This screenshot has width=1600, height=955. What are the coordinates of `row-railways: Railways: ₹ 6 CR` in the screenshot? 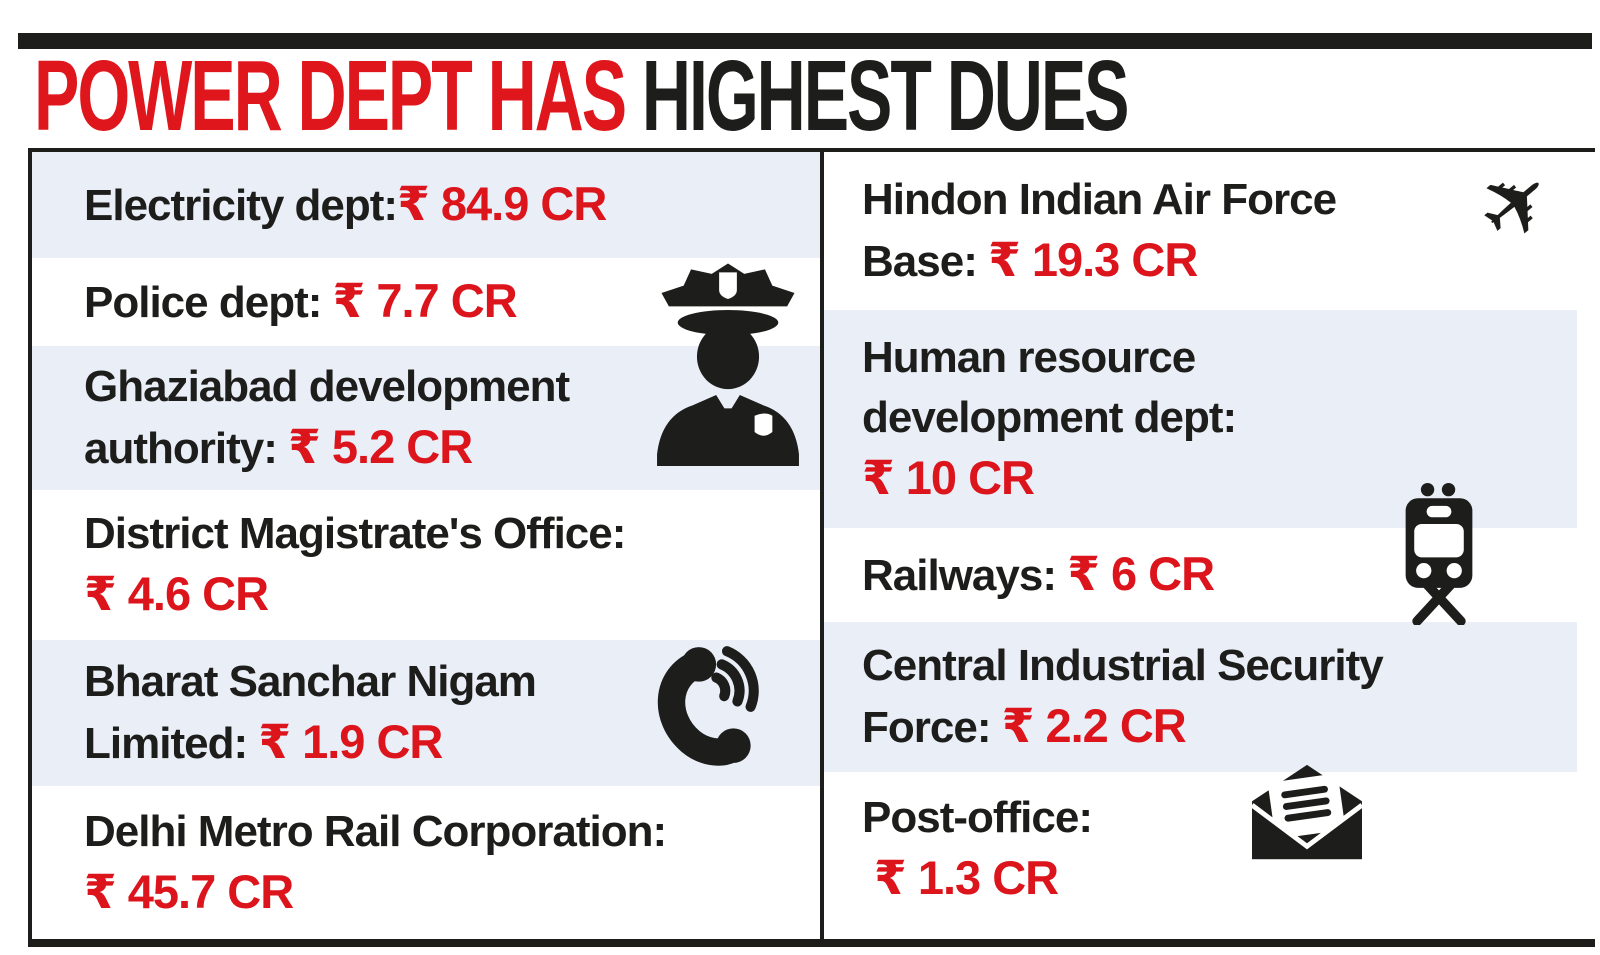 It's located at (1200, 575).